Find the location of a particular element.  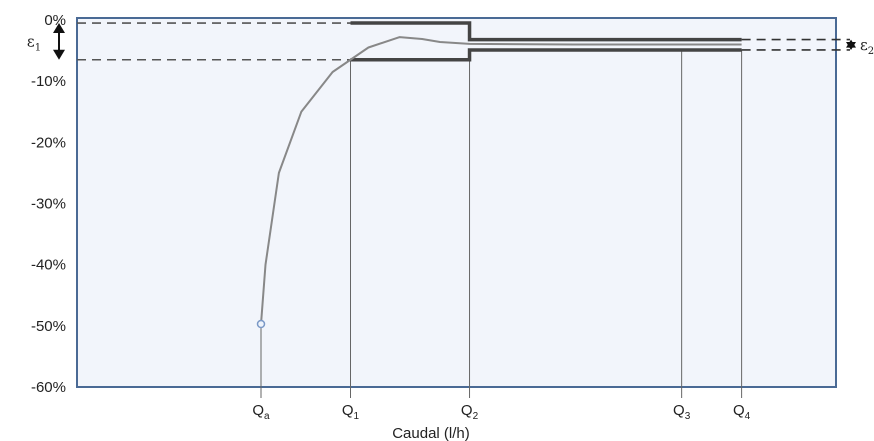

x-marker-label: Q4 is located at coordinates (742, 412).